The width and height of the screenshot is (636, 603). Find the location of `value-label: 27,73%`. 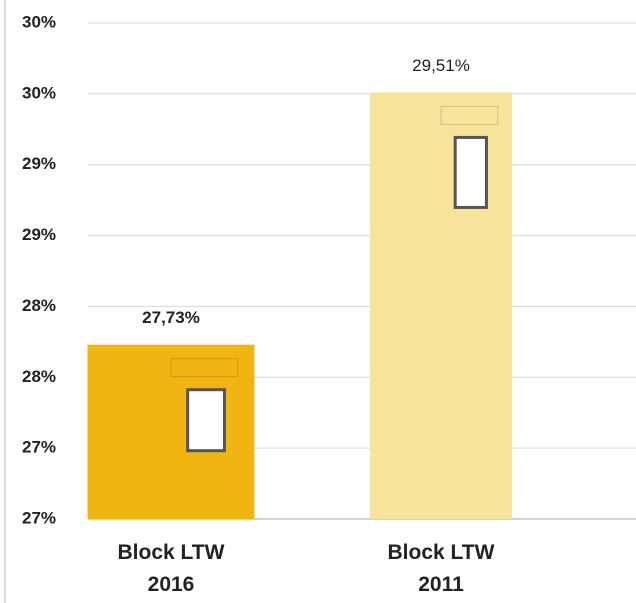

value-label: 27,73% is located at coordinates (171, 317).